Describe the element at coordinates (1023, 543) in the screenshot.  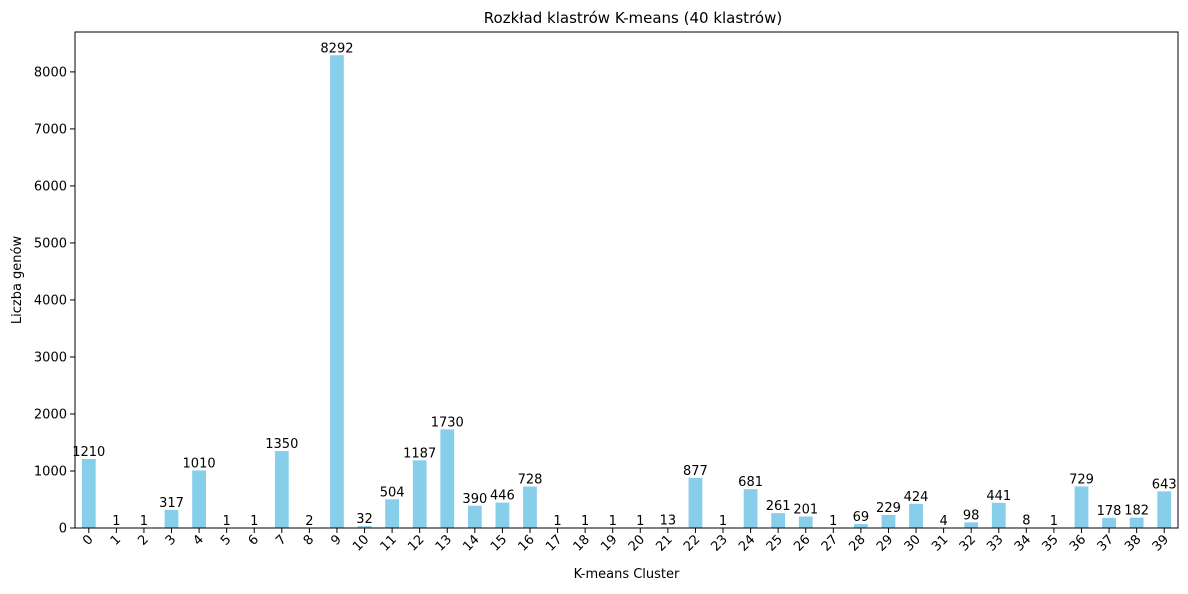
I see `x-tick-label: 34` at that location.